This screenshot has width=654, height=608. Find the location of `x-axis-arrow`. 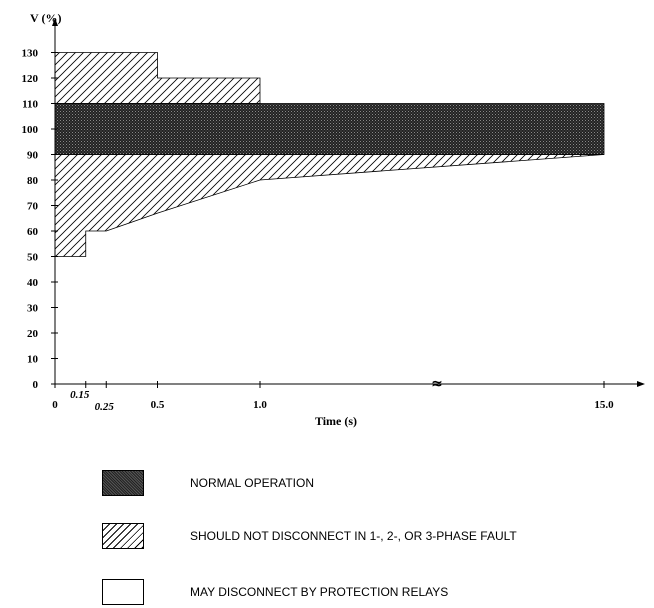

x-axis-arrow is located at coordinates (641, 384).